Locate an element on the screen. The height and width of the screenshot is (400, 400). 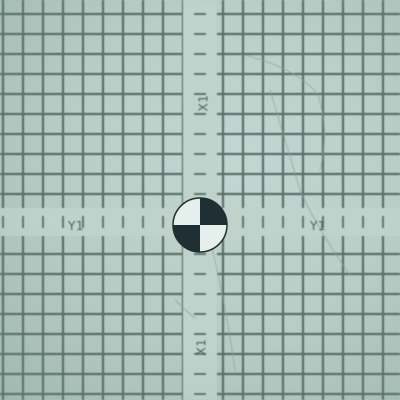
crosshair-target-icon is located at coordinates (200, 225).